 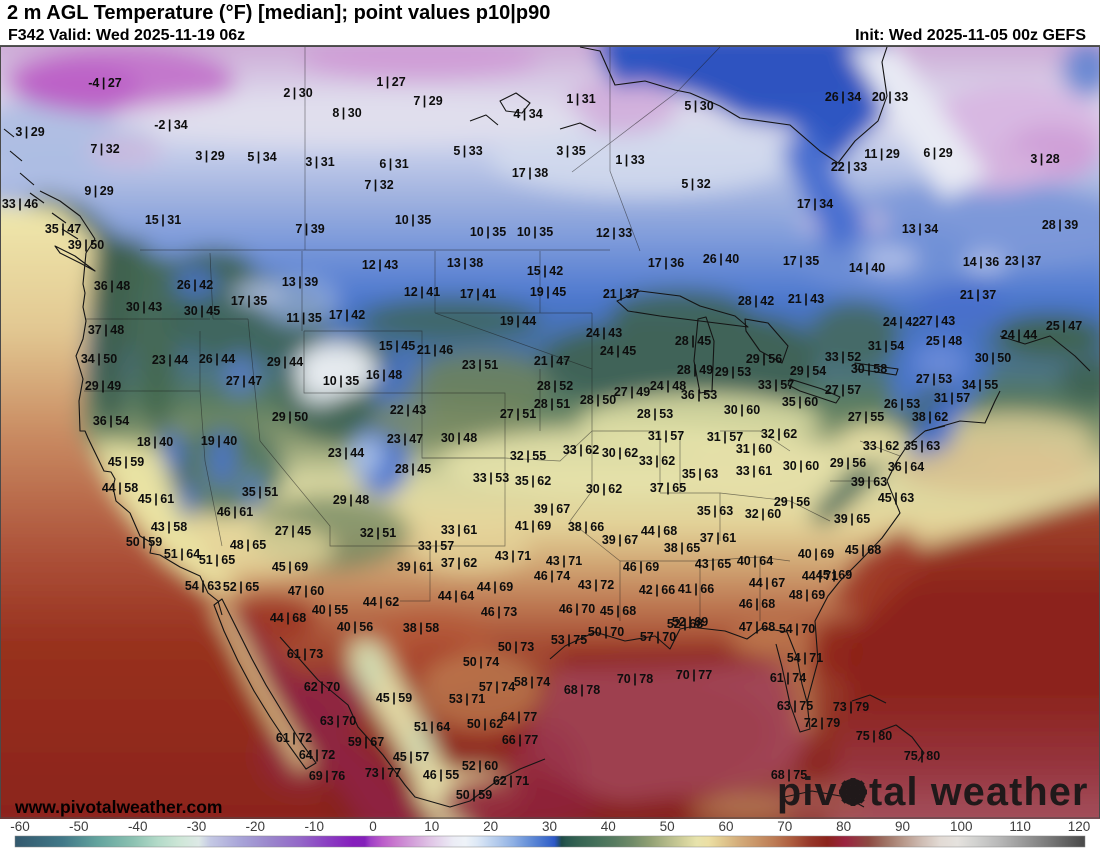 What do you see at coordinates (979, 792) in the screenshot?
I see `svg-text: tal weather` at bounding box center [979, 792].